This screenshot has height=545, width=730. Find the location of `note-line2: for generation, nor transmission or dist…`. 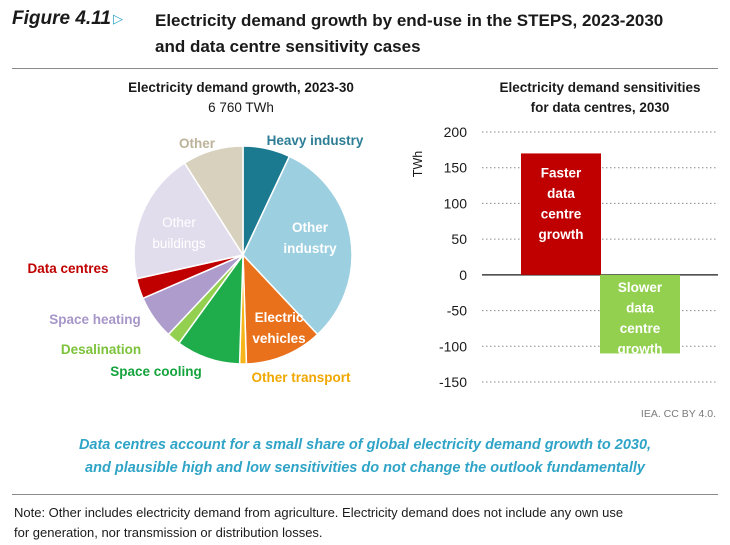

note-line2: for generation, nor transmission or dist… is located at coordinates (168, 532).